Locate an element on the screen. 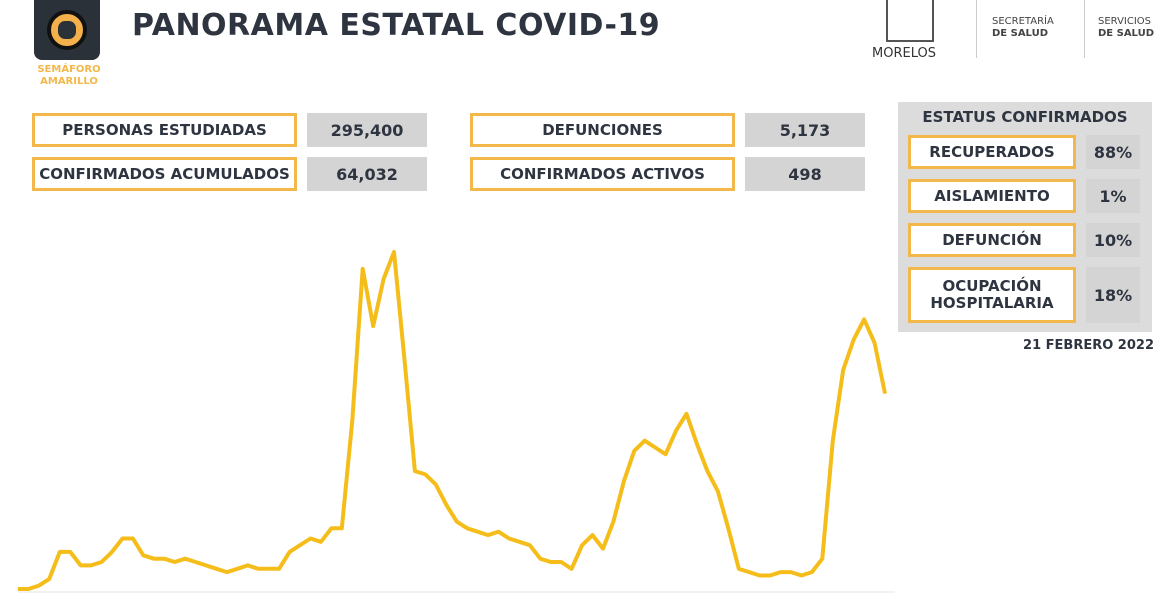  morelos-logo is located at coordinates (910, 21).